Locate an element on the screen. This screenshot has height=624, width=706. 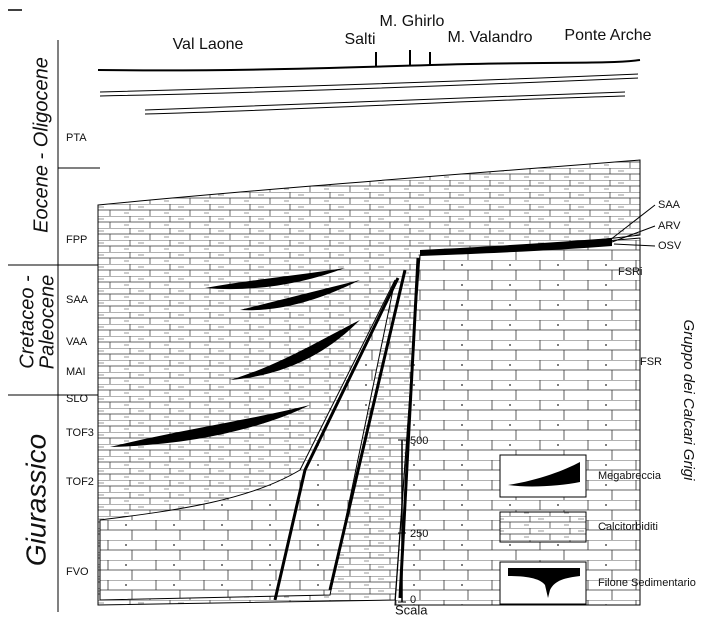
legend-box is located at coordinates (543, 527).